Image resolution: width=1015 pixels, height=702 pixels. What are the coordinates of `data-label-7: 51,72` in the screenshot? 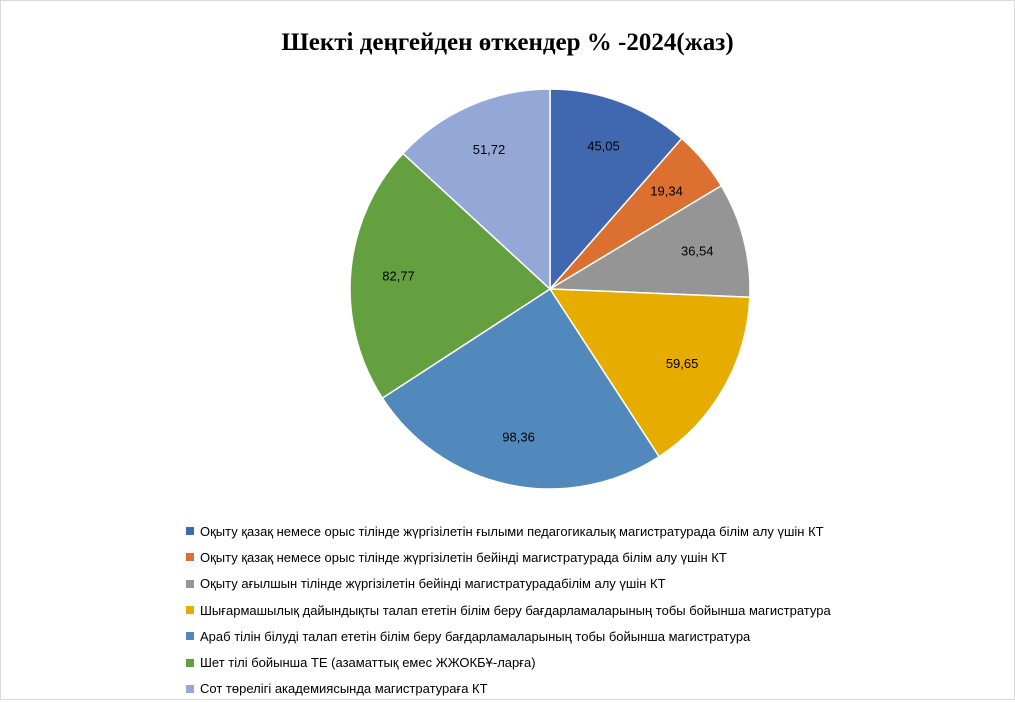 It's located at (489, 149).